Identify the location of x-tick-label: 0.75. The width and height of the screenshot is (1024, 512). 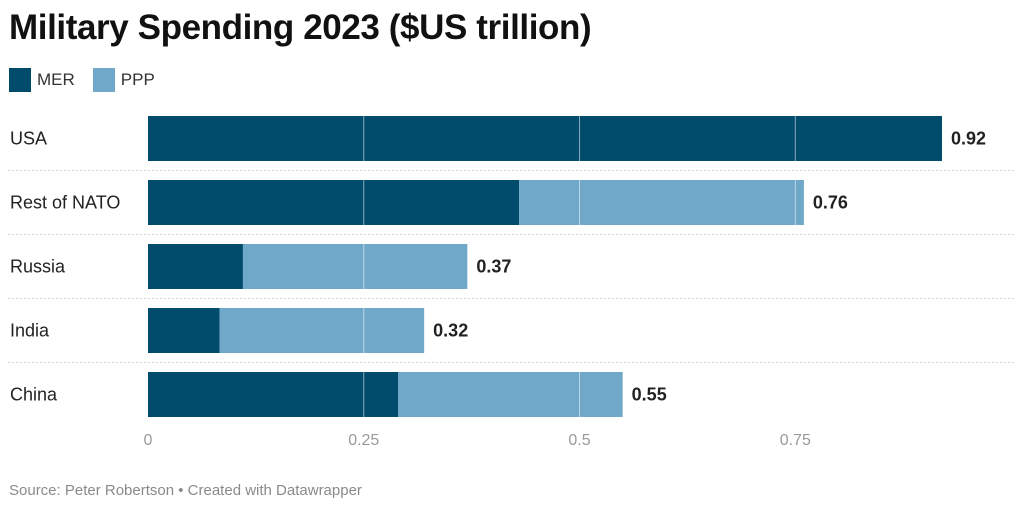
(795, 440).